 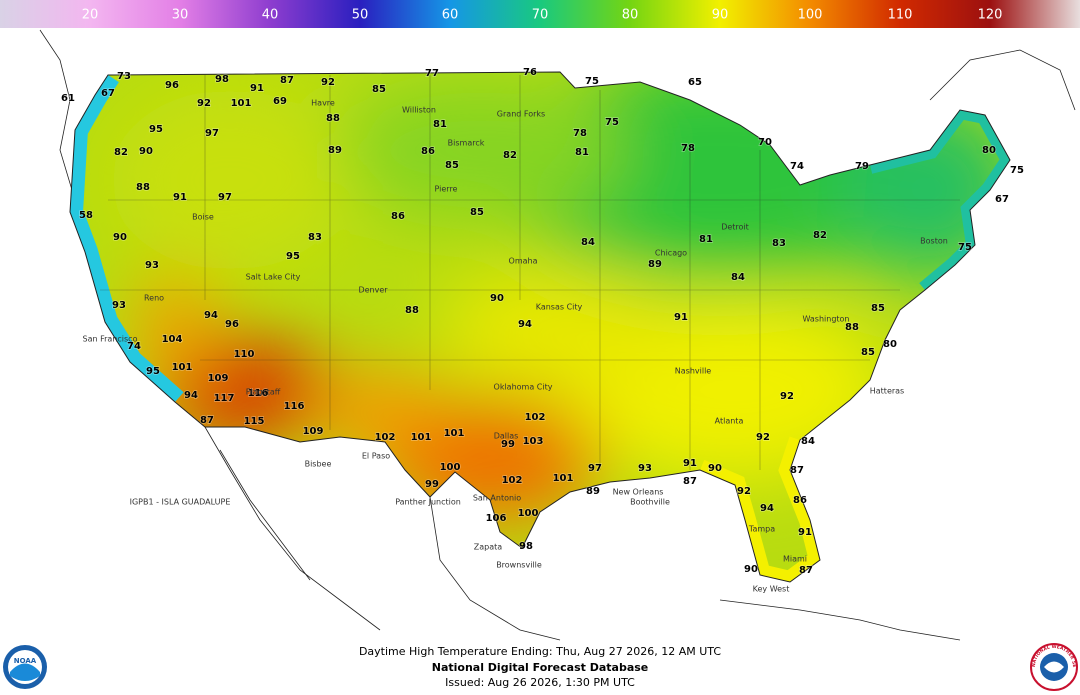 I want to click on temperature: 73, so click(x=124, y=76).